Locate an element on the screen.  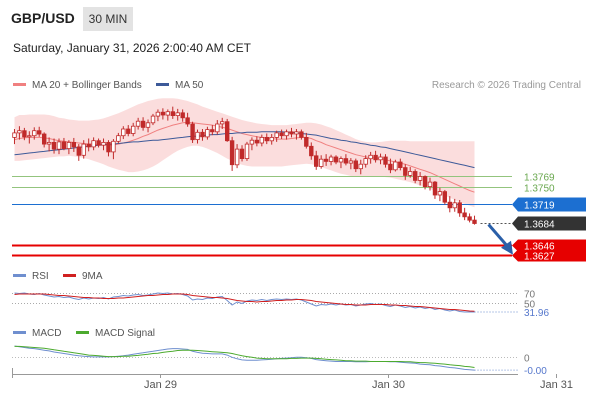
macd-line is located at coordinates (244, 358).